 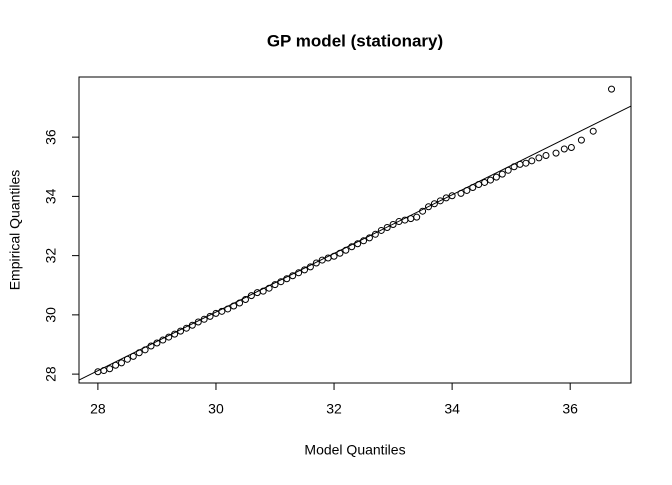 What do you see at coordinates (51, 315) in the screenshot?
I see `y-tick-label: 30` at bounding box center [51, 315].